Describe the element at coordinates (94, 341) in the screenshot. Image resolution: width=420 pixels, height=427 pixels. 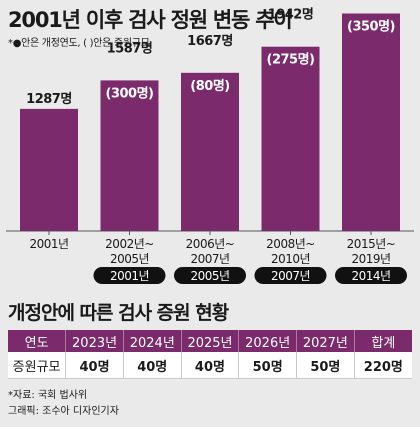
I see `header-2023: 2023년` at that location.